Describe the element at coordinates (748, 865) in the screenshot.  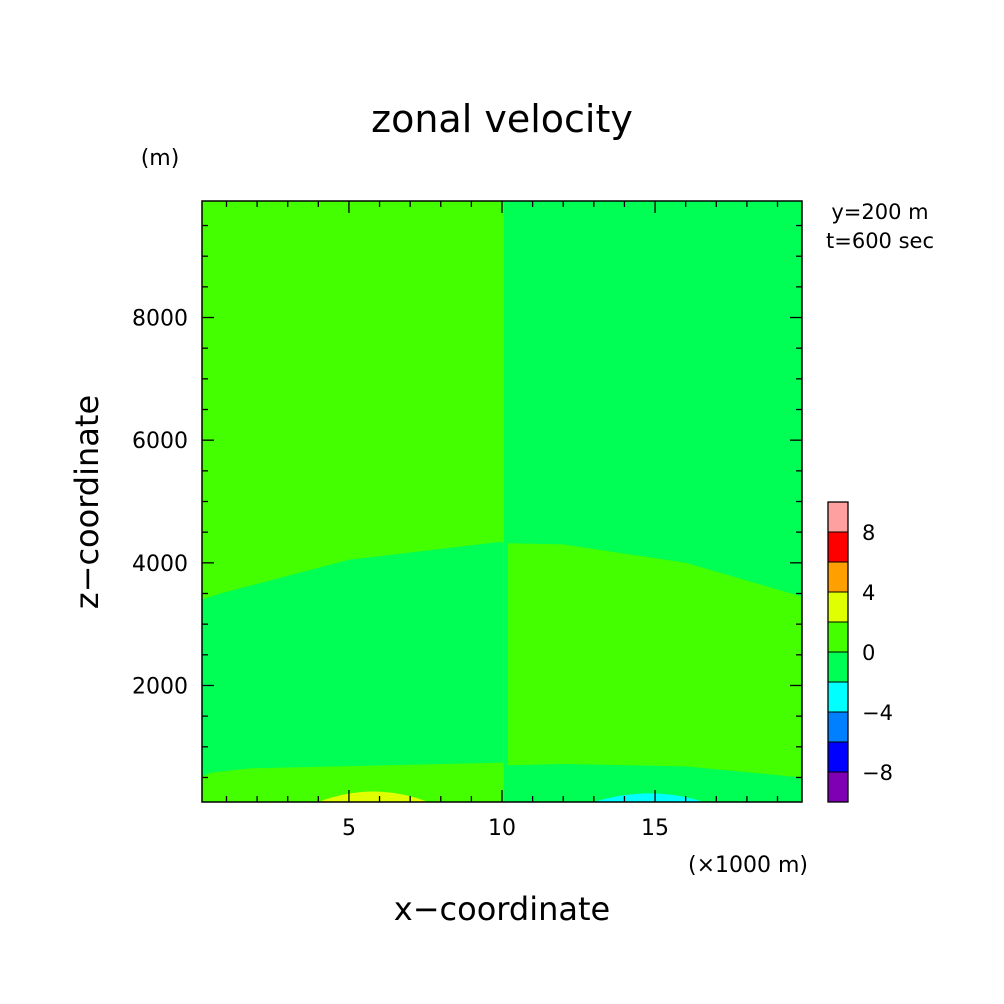
I see `x-axis-unit: (×1000 m)` at that location.